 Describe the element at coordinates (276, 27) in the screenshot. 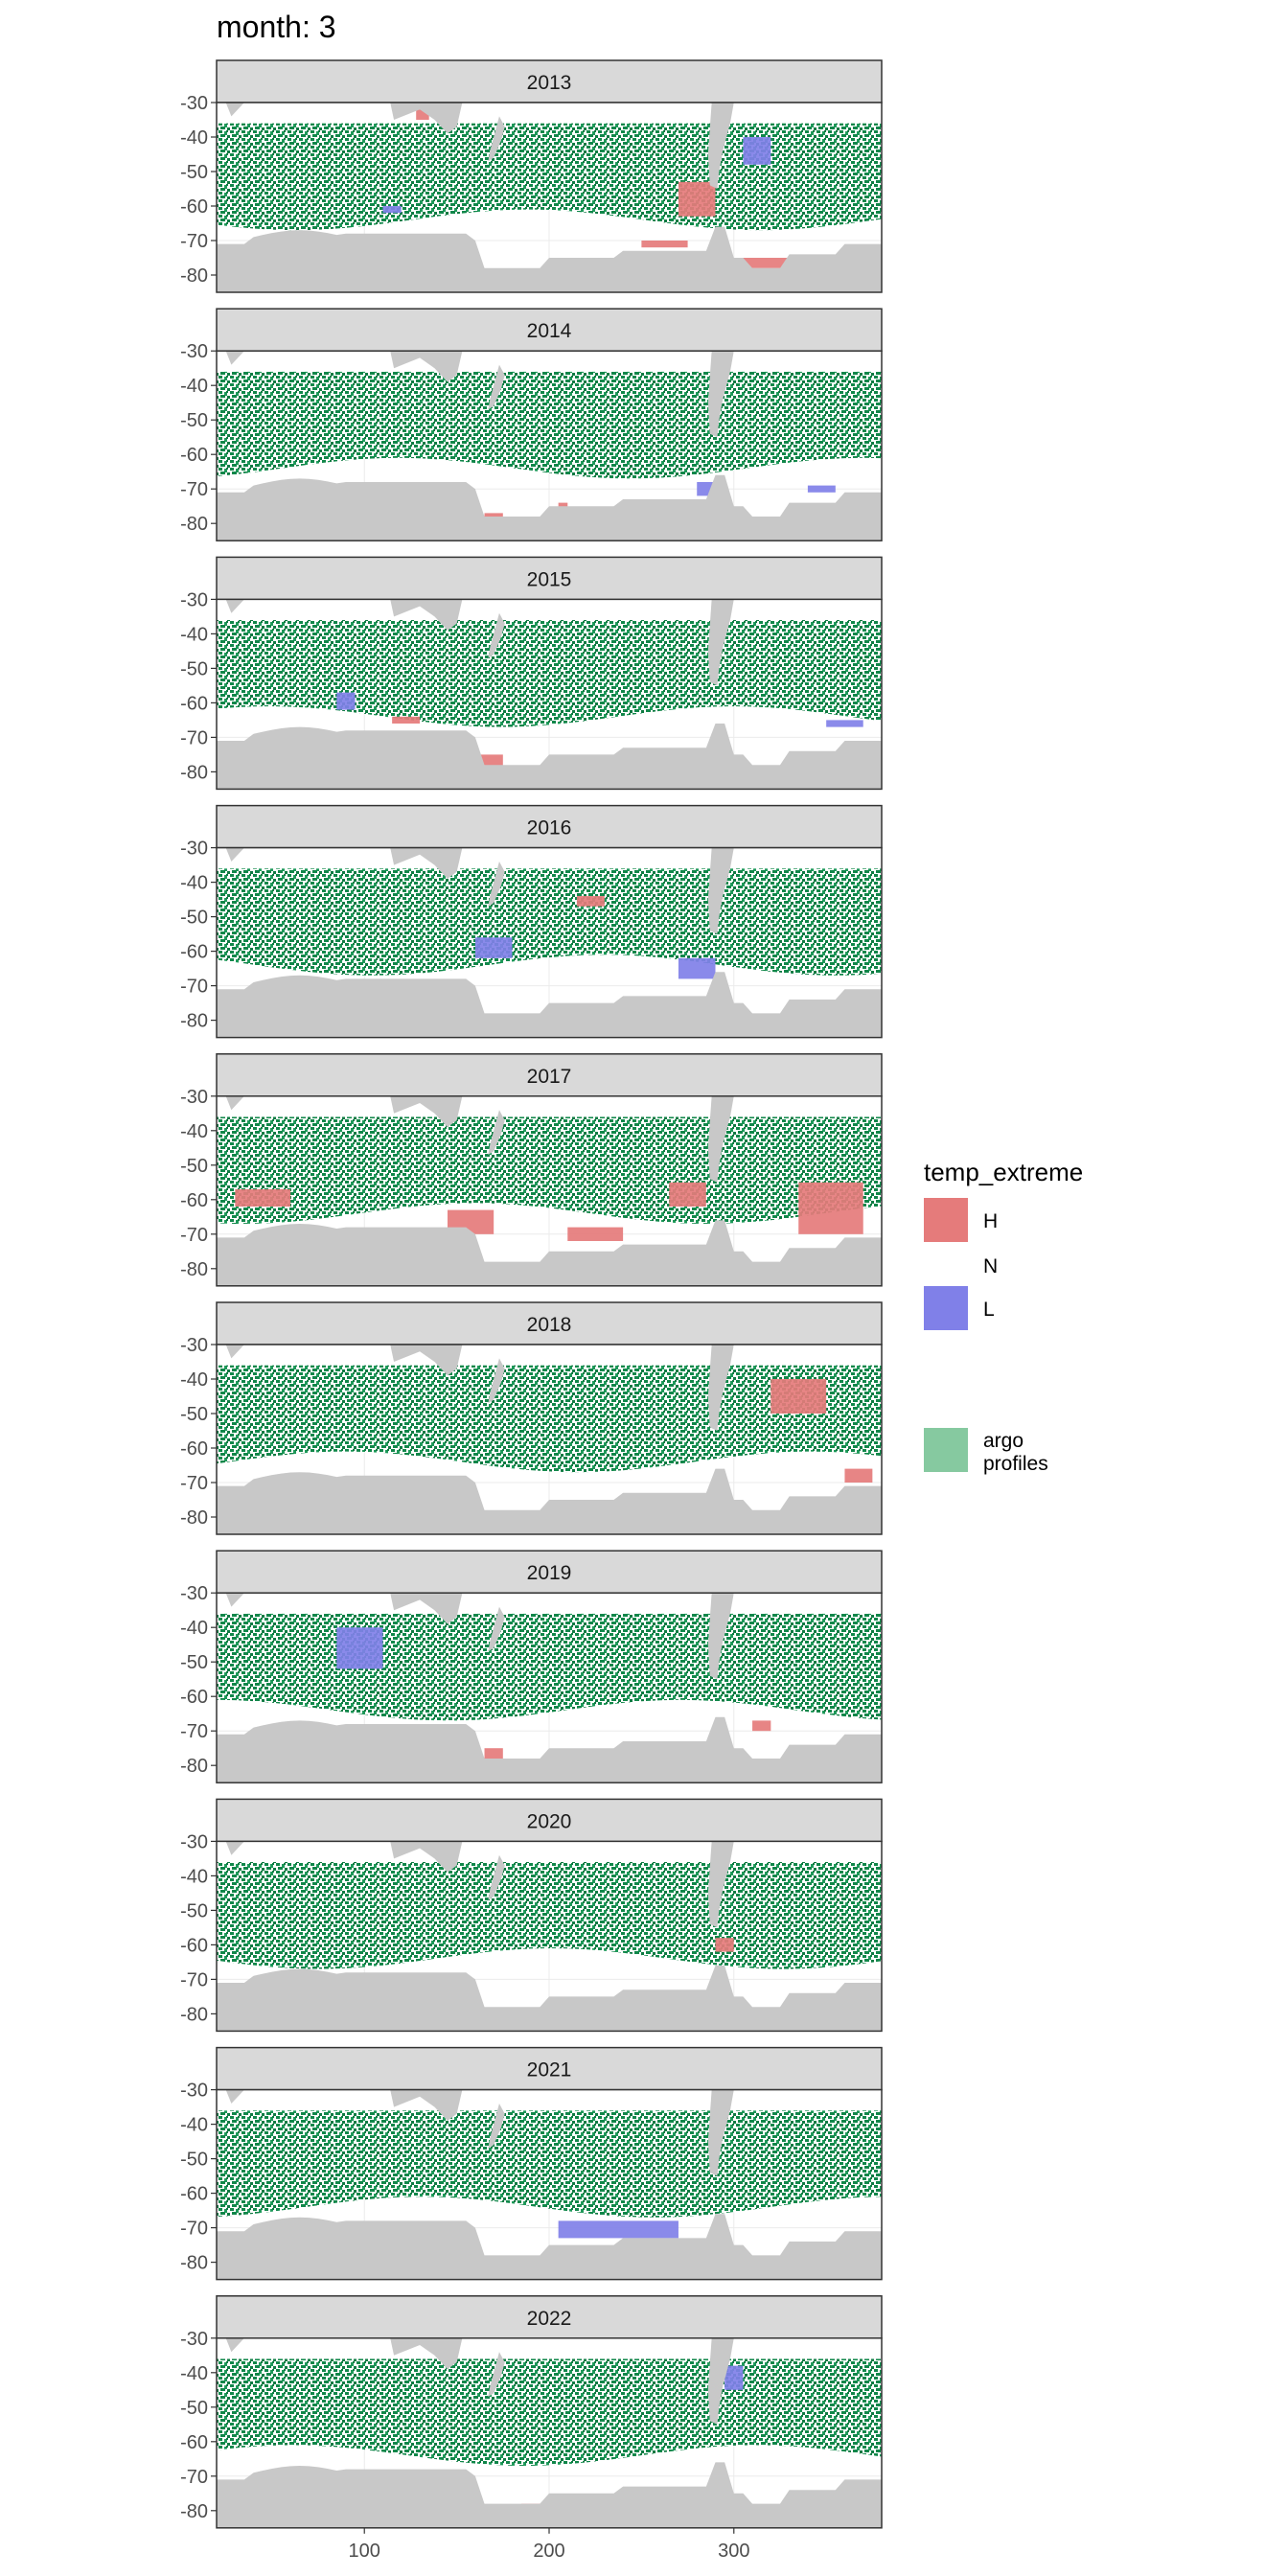

I see `page-title: month: 3` at that location.